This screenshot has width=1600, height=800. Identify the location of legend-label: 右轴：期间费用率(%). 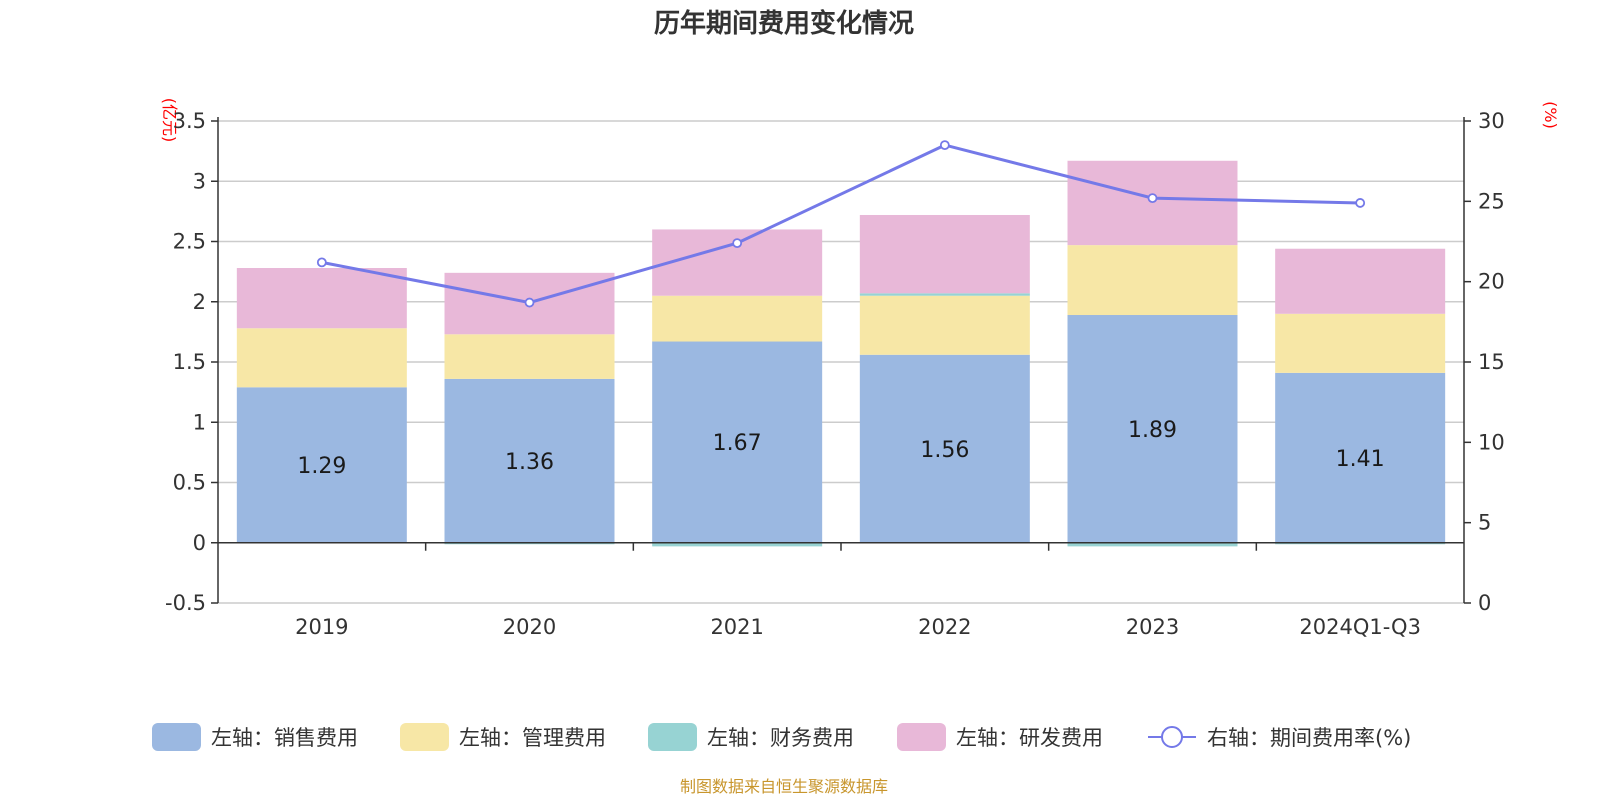
(1309, 738).